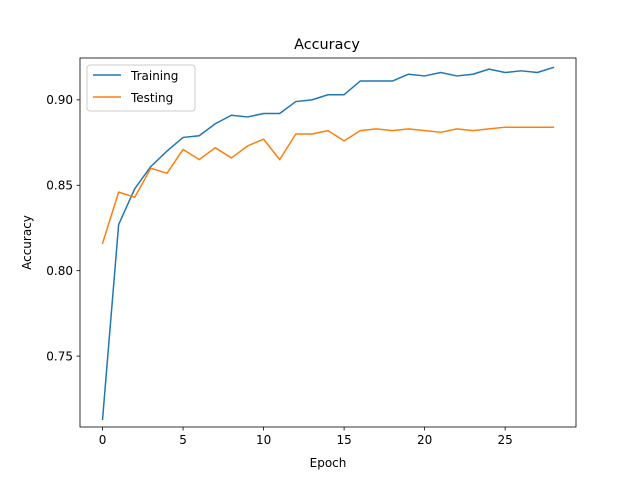 This screenshot has width=640, height=480. Describe the element at coordinates (154, 76) in the screenshot. I see `legend-label-training: Training` at that location.